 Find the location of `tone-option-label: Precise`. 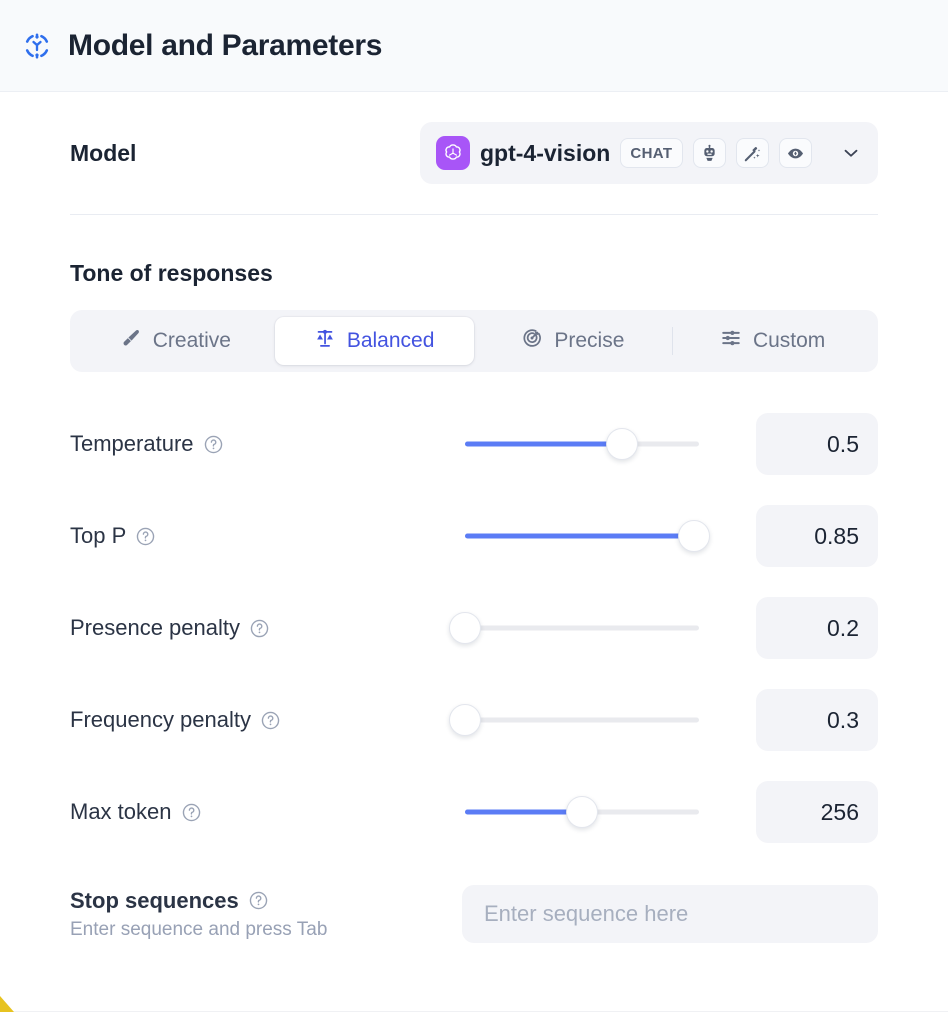

tone-option-label: Precise is located at coordinates (589, 340).